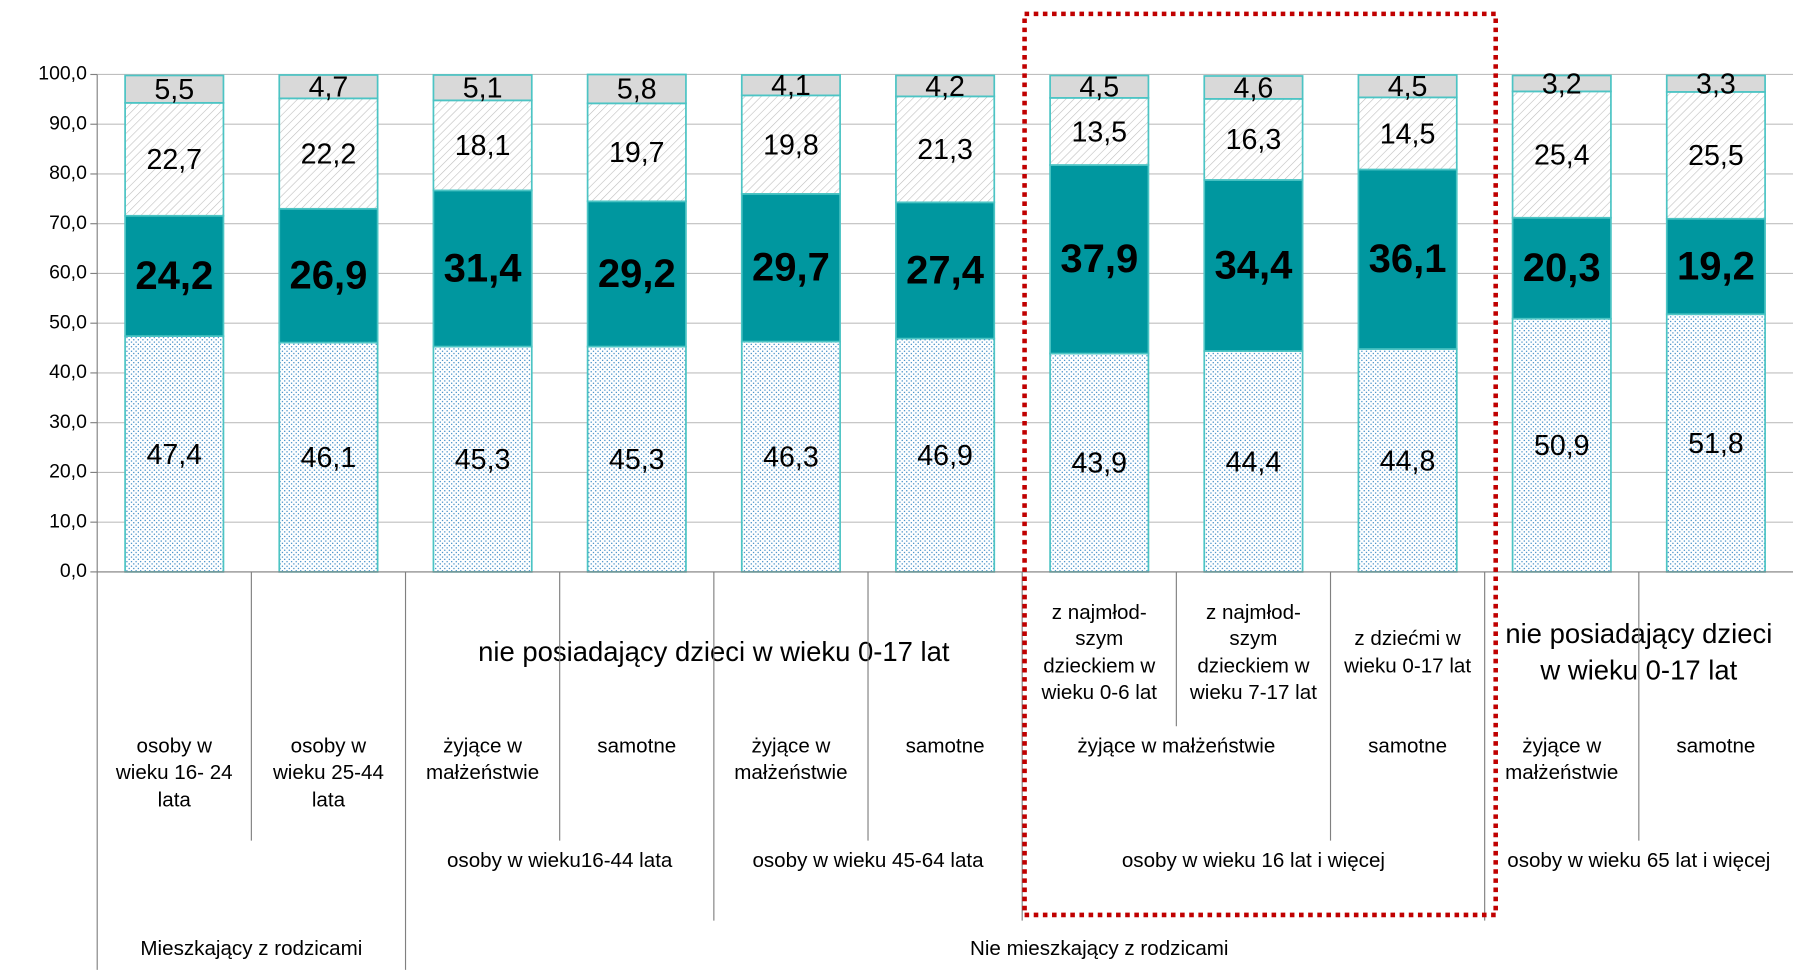 The image size is (1793, 970). I want to click on data-label: 34,4, so click(1253, 265).